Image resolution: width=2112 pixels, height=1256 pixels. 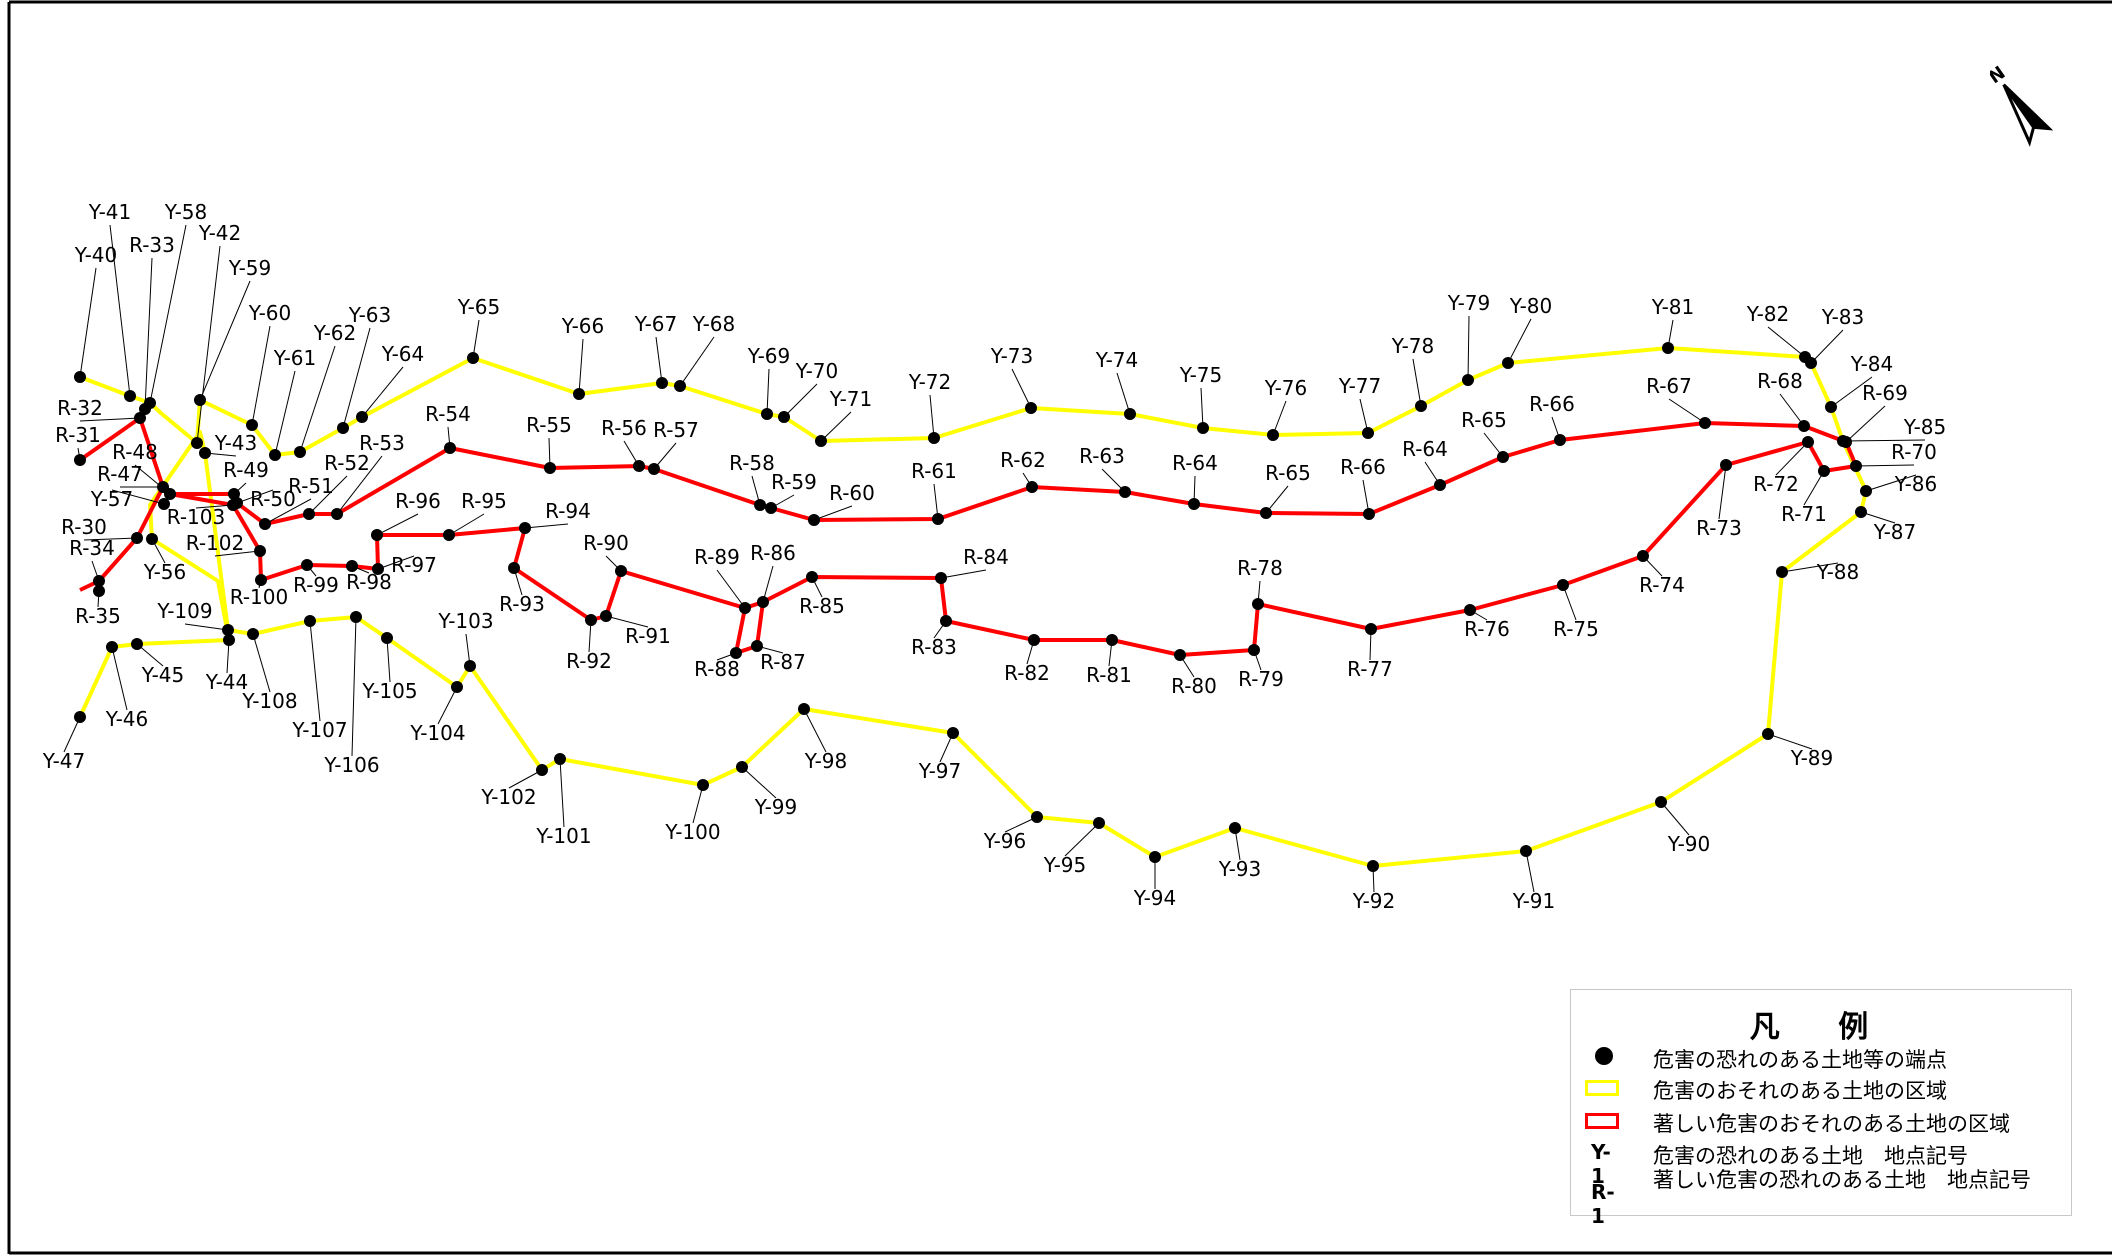 I want to click on point-label: Y-47, so click(x=64, y=761).